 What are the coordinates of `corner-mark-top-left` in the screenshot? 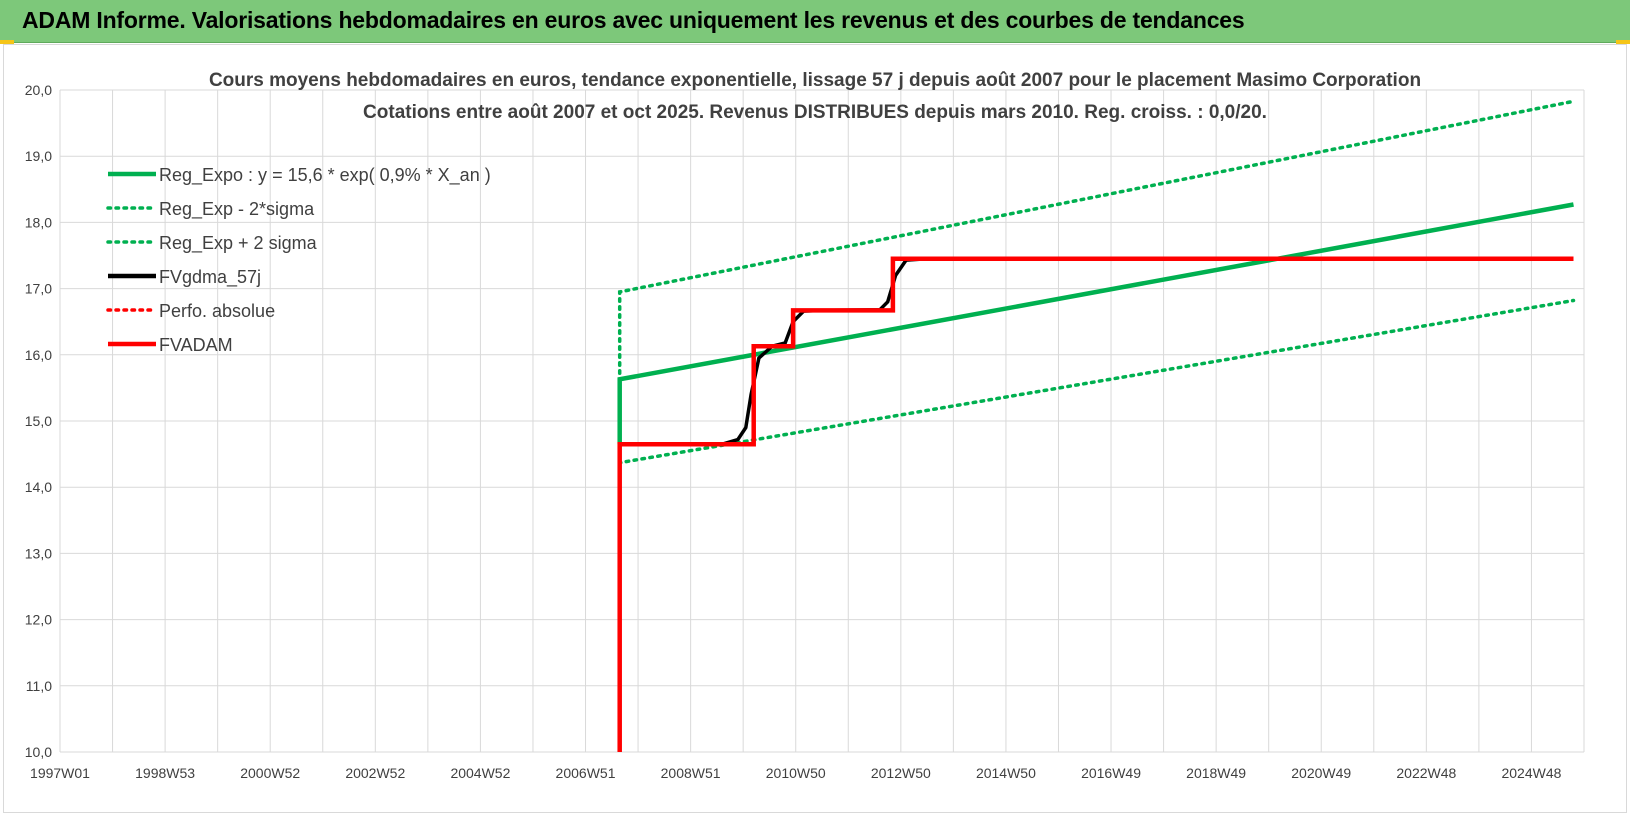 It's located at (7, 42).